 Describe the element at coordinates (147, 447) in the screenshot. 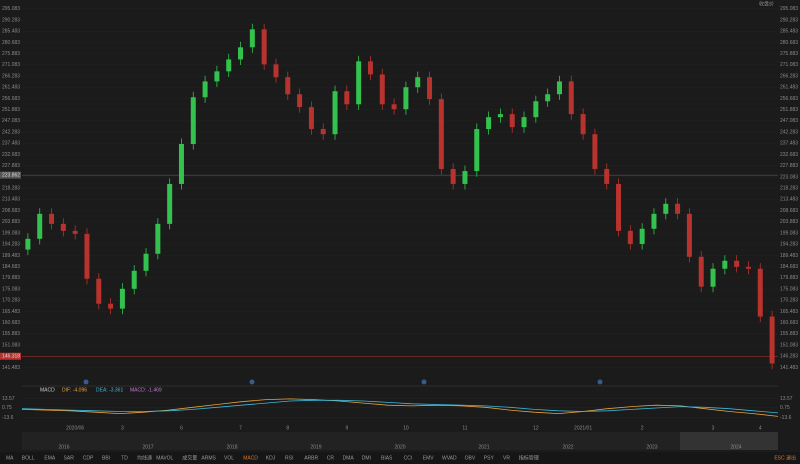

I see `overview-year: 2017` at that location.